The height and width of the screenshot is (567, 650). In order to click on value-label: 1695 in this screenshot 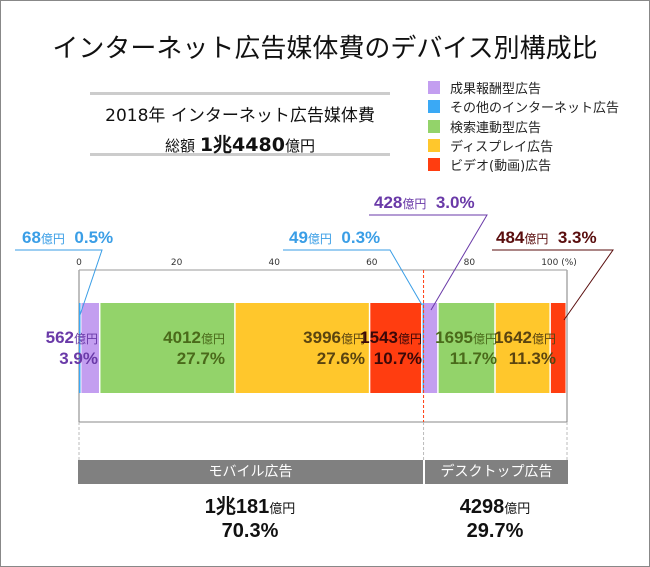, I will do `click(454, 337)`.